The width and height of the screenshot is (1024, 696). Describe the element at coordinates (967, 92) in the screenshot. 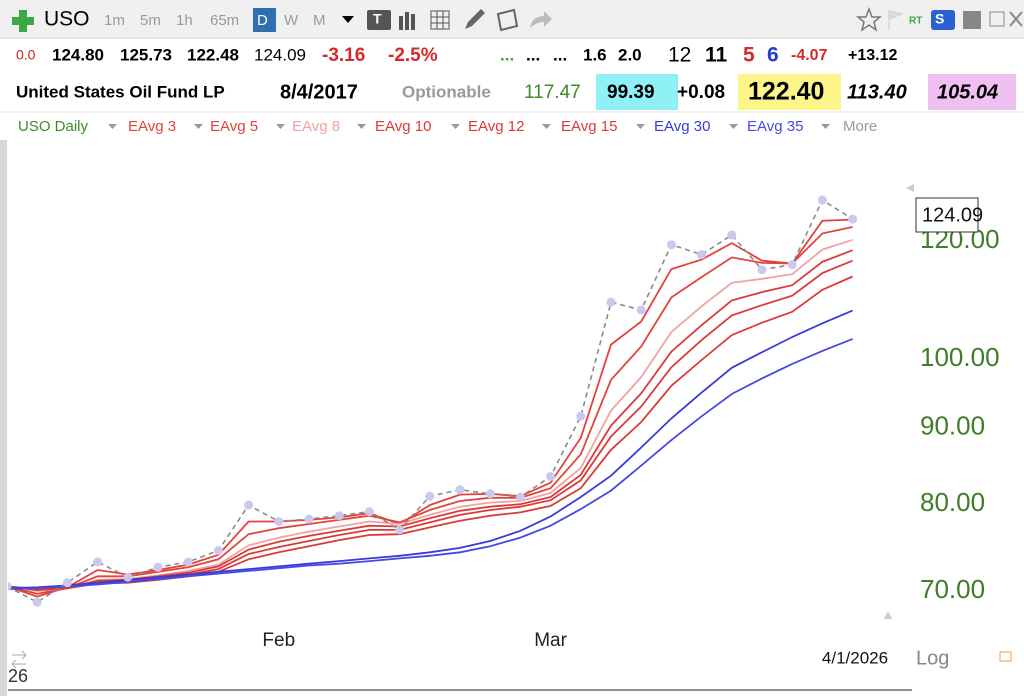

I see `info-field: 105.04` at that location.